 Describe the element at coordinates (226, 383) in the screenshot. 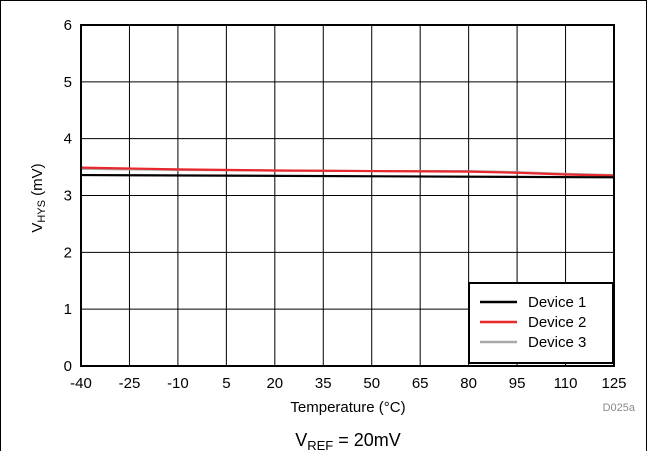

I see `x-tick-label: 5` at that location.